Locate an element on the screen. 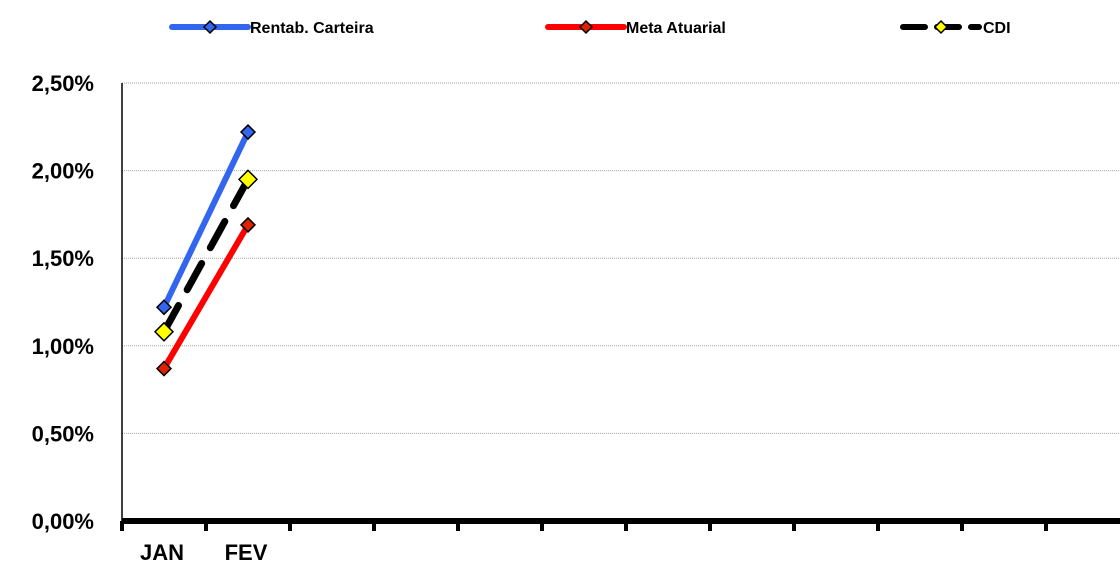 This screenshot has width=1120, height=577. y-tick-label: 0,50% is located at coordinates (63, 433).